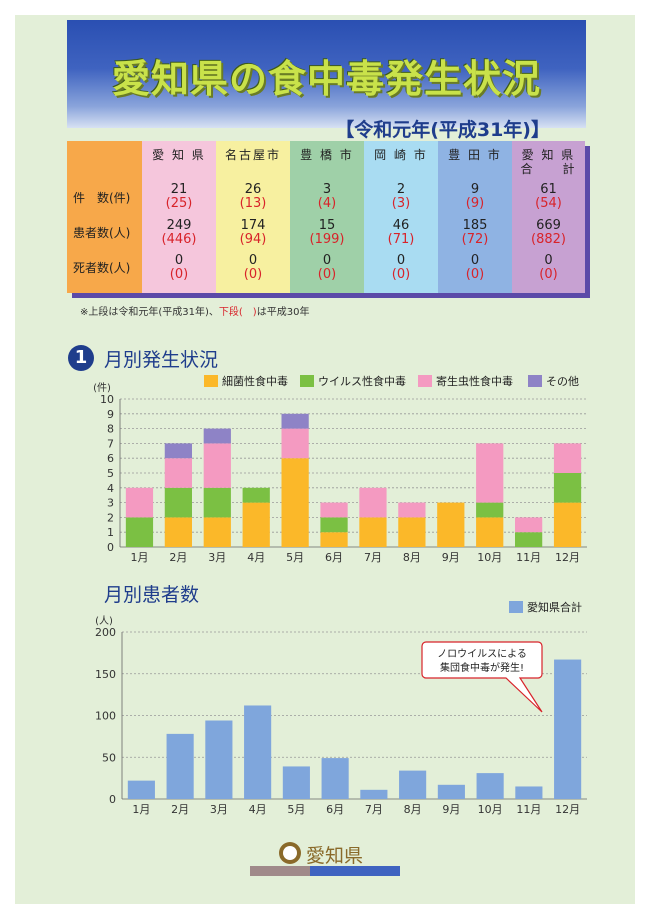  What do you see at coordinates (548, 196) in the screenshot?
I see `table-cell: 61 (54)` at bounding box center [548, 196].